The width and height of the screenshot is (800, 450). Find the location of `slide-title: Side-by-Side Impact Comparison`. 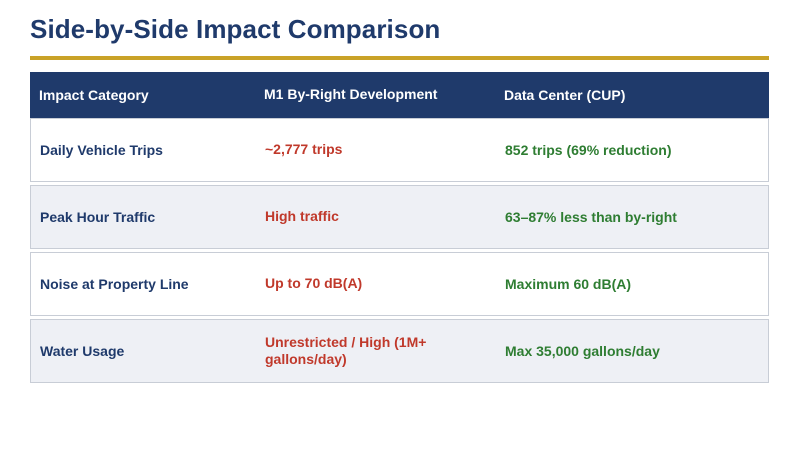

slide-title: Side-by-Side Impact Comparison is located at coordinates (235, 29).